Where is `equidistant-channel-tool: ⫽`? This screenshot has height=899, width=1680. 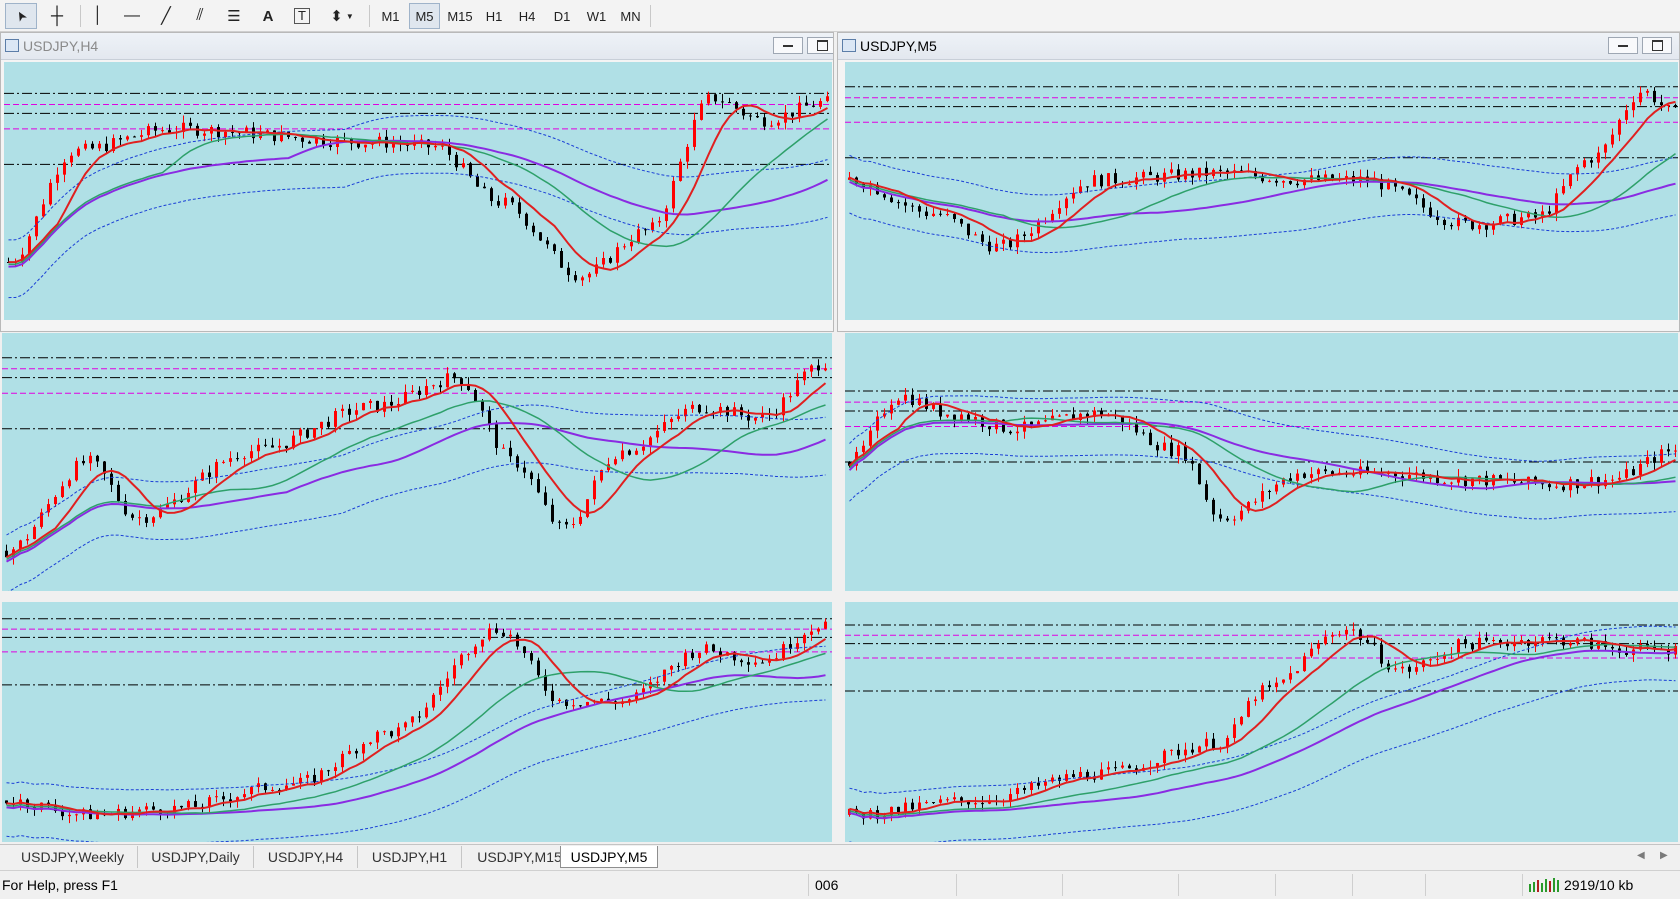 equidistant-channel-tool: ⫽ is located at coordinates (200, 16).